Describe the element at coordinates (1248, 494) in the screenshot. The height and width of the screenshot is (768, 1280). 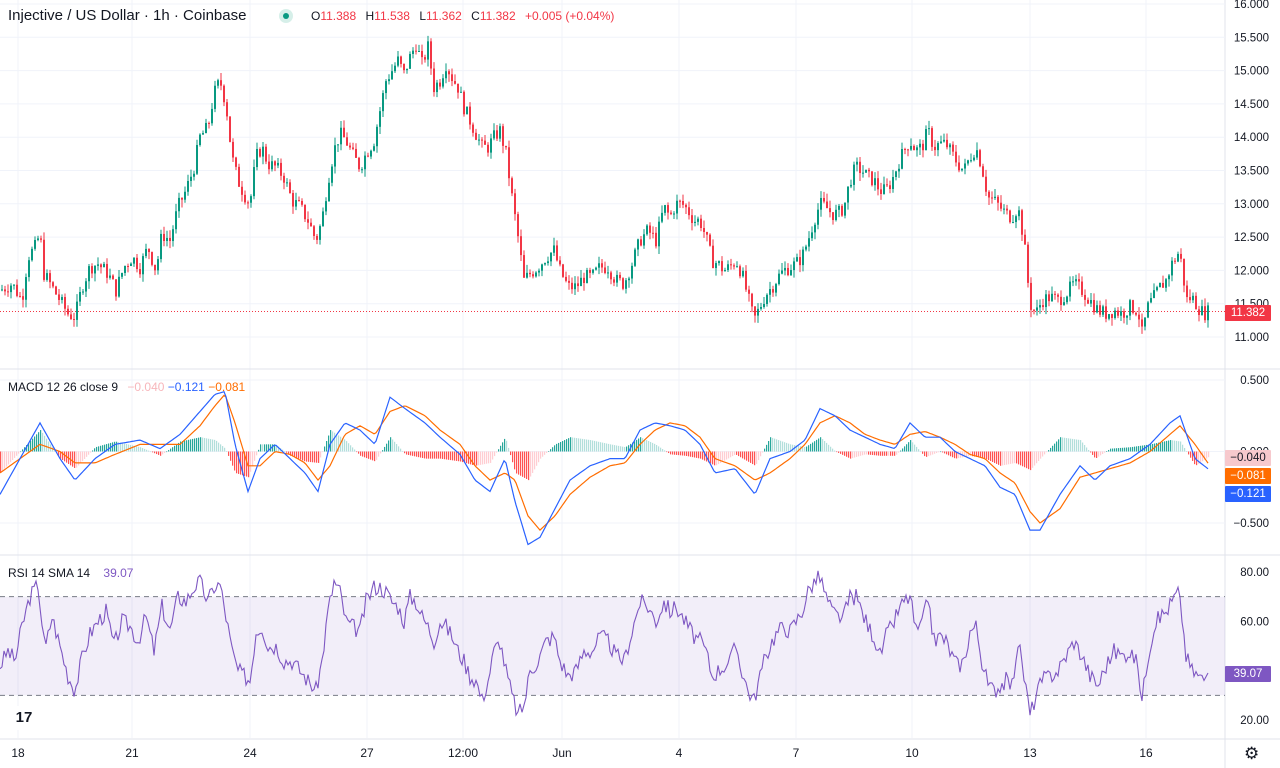
I see `macd-line-tag: −0.121` at that location.